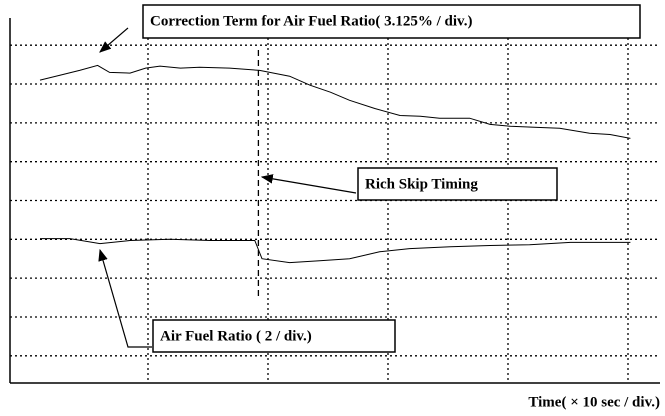 This screenshot has width=665, height=416. I want to click on x-axis-label: Time( × 10 sec / div.), so click(594, 402).